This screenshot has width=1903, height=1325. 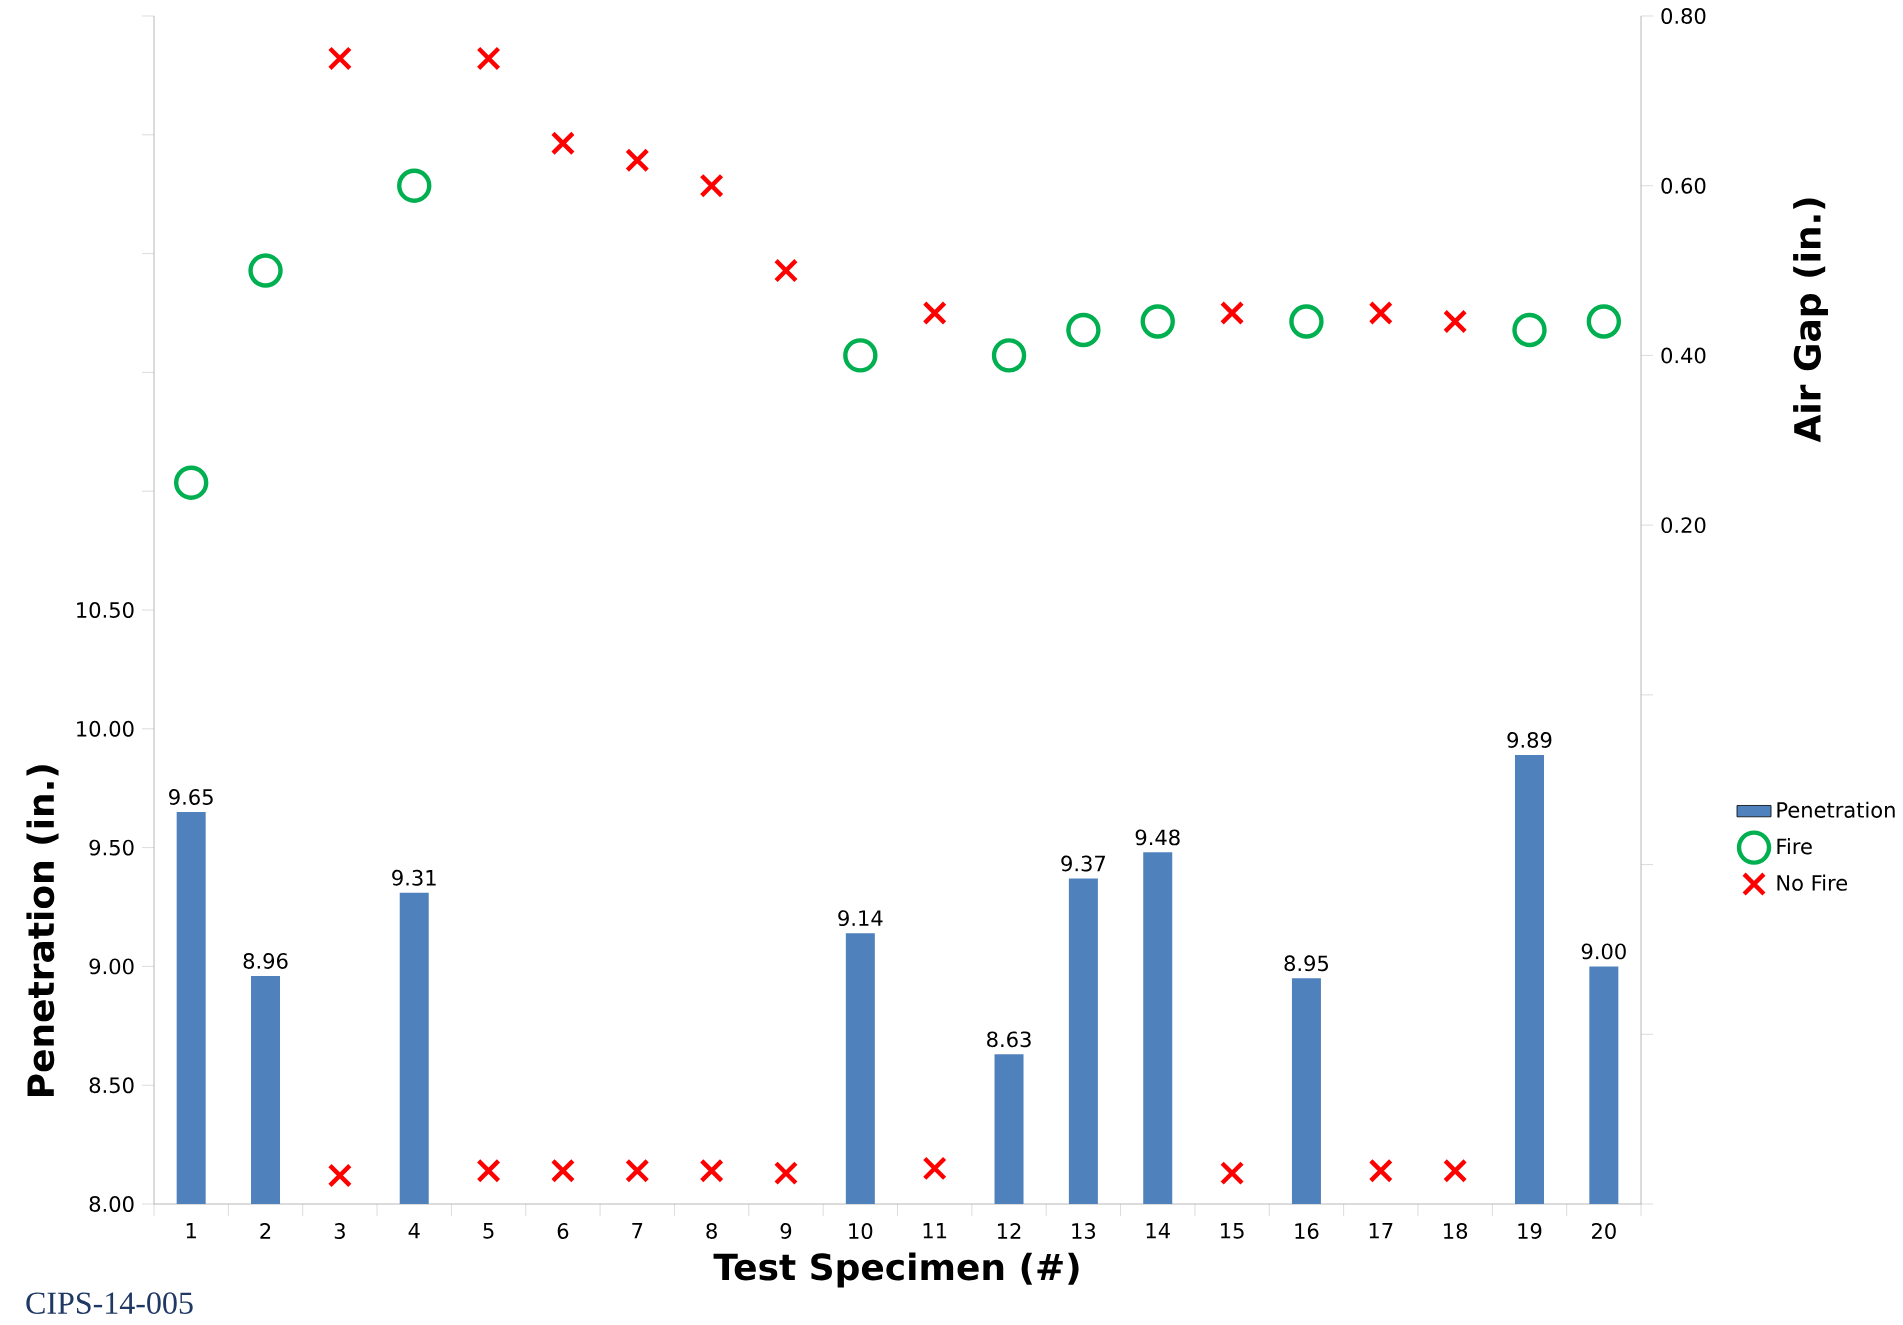 I want to click on legend-label: Penetration, so click(x=1836, y=809).